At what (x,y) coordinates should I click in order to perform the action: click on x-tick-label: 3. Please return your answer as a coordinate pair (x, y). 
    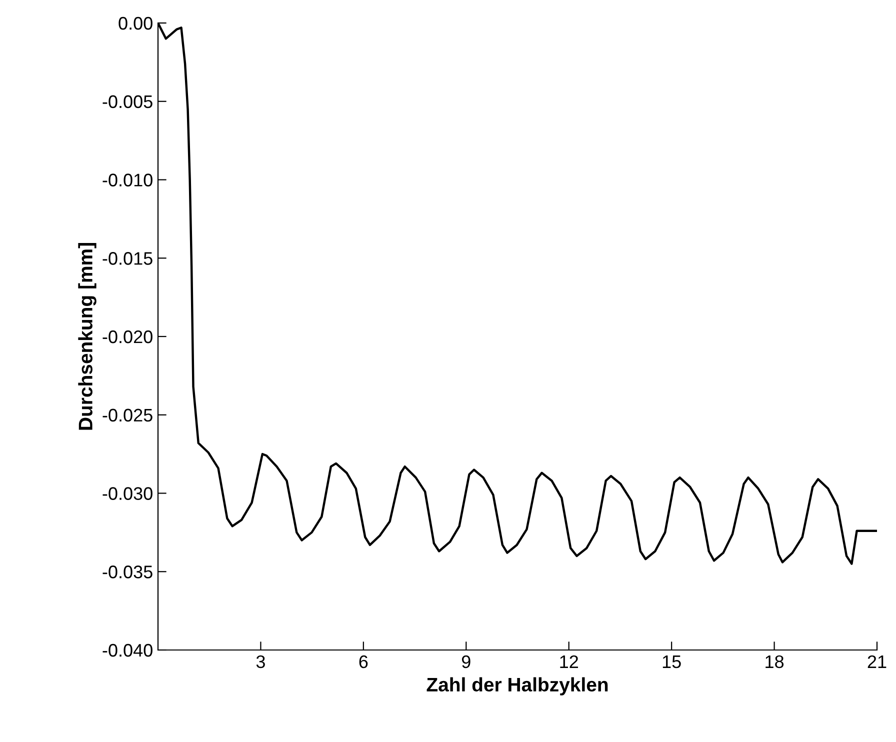
    Looking at the image, I should click on (260, 661).